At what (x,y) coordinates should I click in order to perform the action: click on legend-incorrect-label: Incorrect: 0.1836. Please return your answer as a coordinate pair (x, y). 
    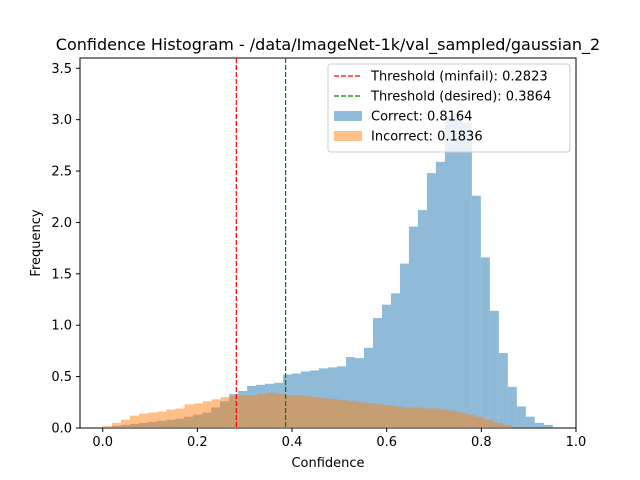
    Looking at the image, I should click on (427, 137).